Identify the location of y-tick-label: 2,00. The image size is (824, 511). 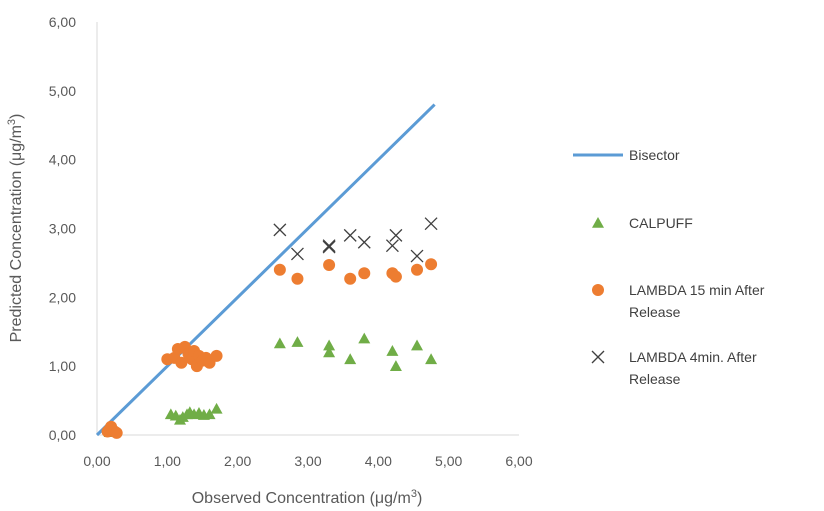
(62, 297).